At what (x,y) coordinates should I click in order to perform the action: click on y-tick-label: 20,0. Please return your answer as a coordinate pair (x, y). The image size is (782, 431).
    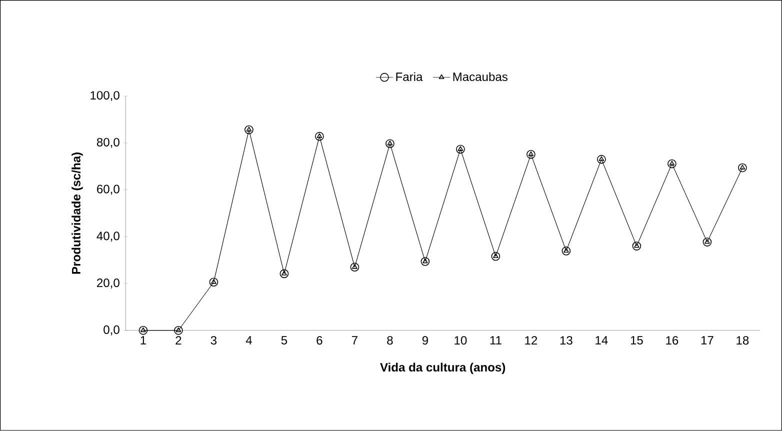
    Looking at the image, I should click on (108, 283).